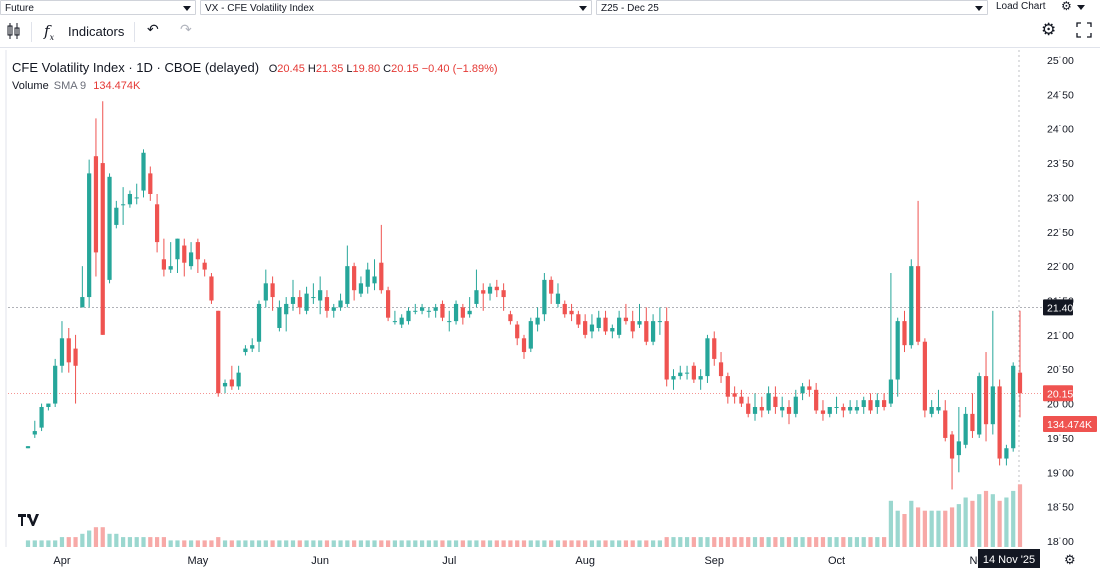  I want to click on x-tick-label: Apr, so click(61, 561).